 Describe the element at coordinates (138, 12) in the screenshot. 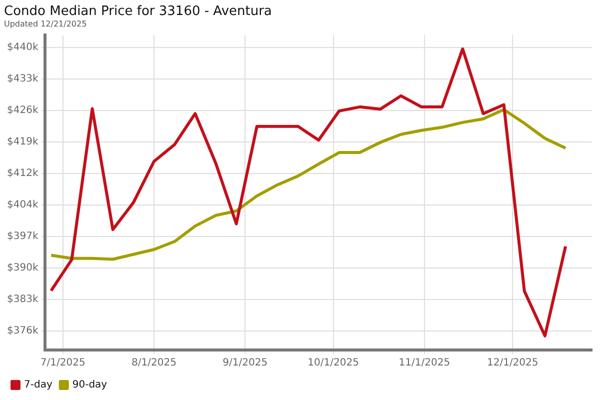

I see `chart-title: Condo Median Price for 33160 - Aventura` at that location.